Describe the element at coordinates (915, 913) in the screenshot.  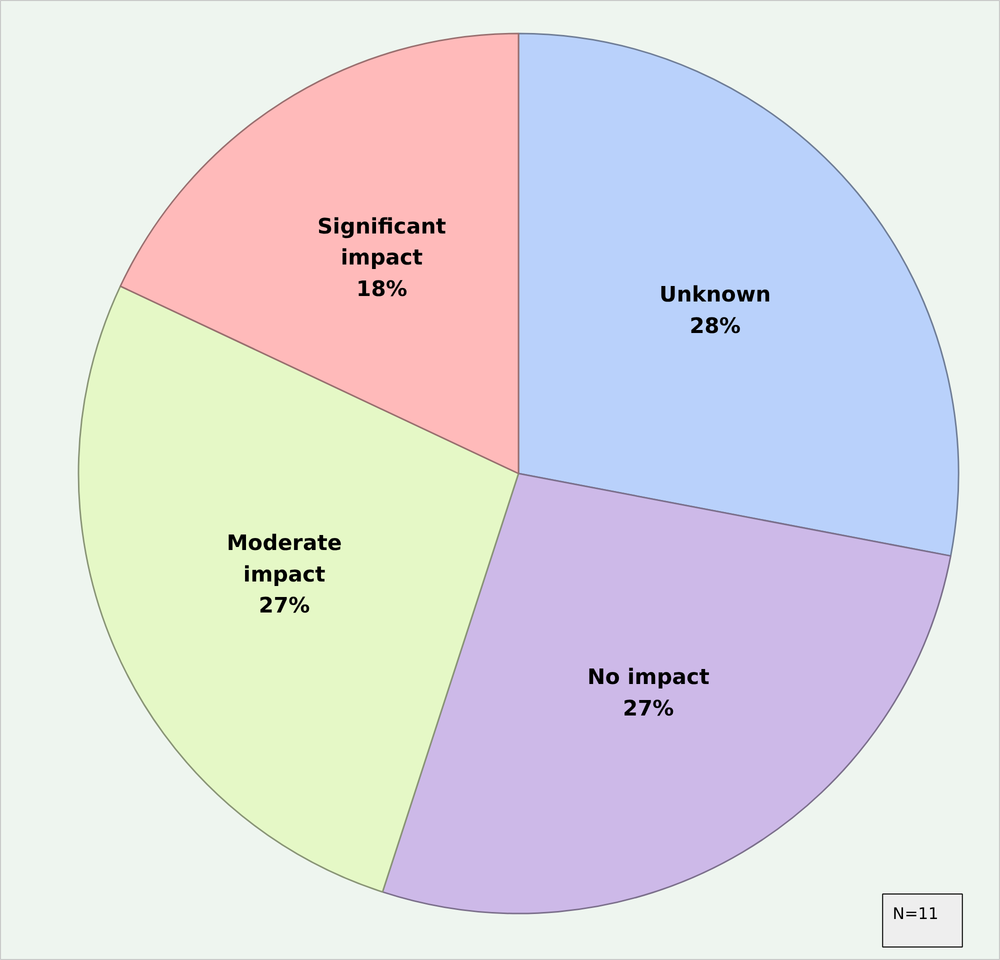
I see `text: N=11` at that location.